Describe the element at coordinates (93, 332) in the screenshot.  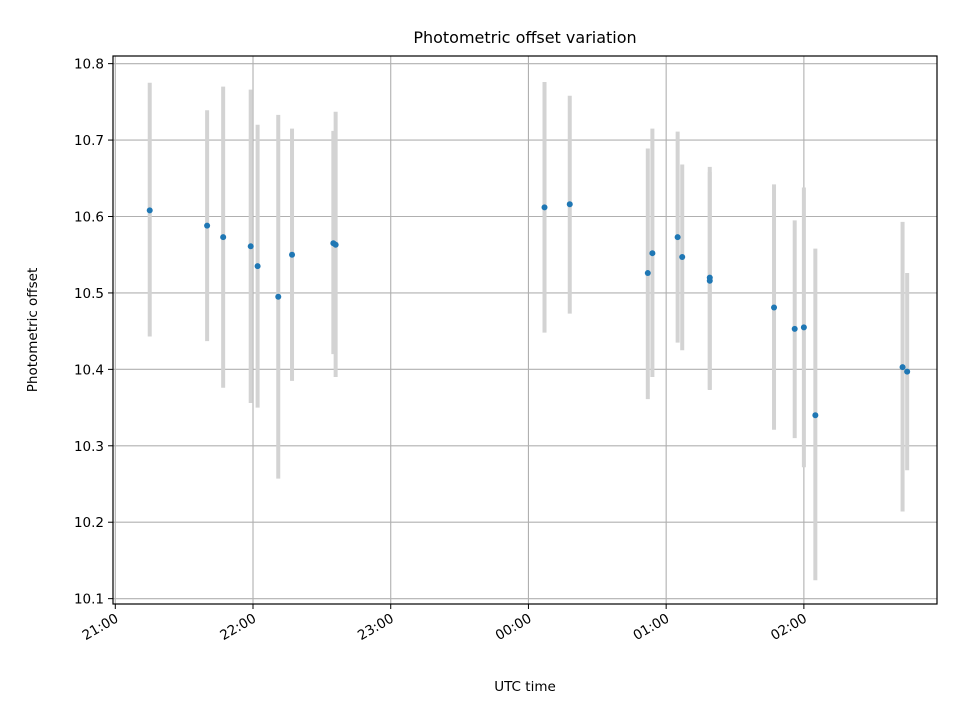
I see `y-axis-ticks: 10.1 10.2 10.3 10.4 10.5 10.6 10.7 10.8` at that location.